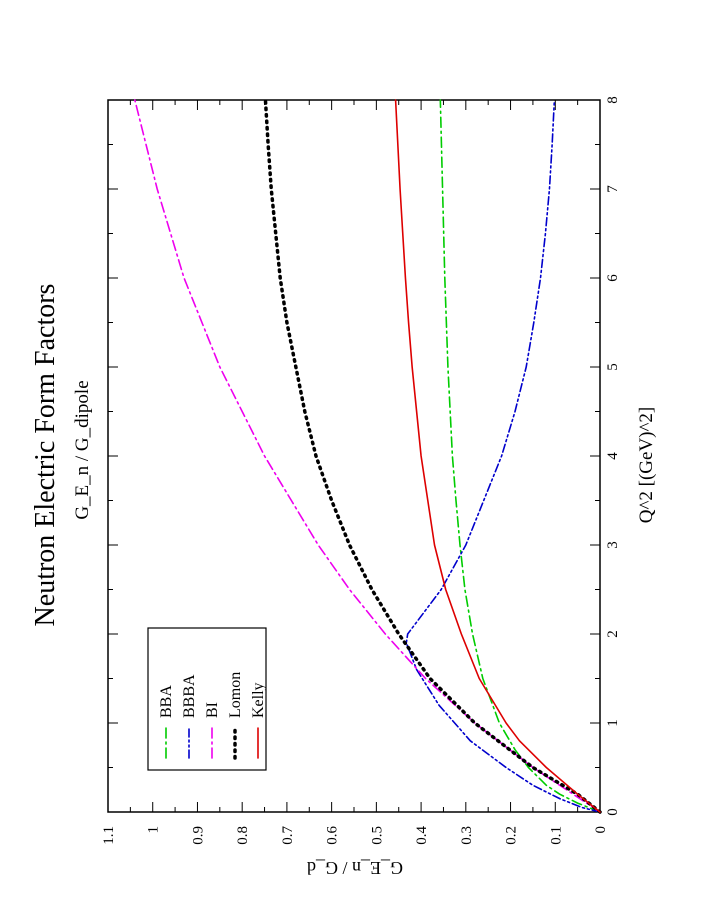 The height and width of the screenshot is (917, 708). What do you see at coordinates (512, 835) in the screenshot?
I see `y-tick-label: 0.2` at bounding box center [512, 835].